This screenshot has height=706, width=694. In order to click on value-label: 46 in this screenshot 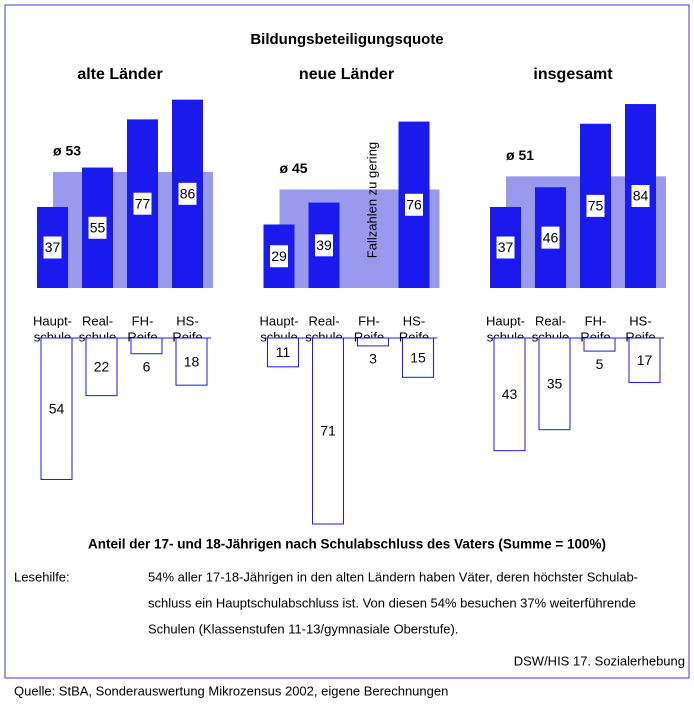, I will do `click(551, 237)`.